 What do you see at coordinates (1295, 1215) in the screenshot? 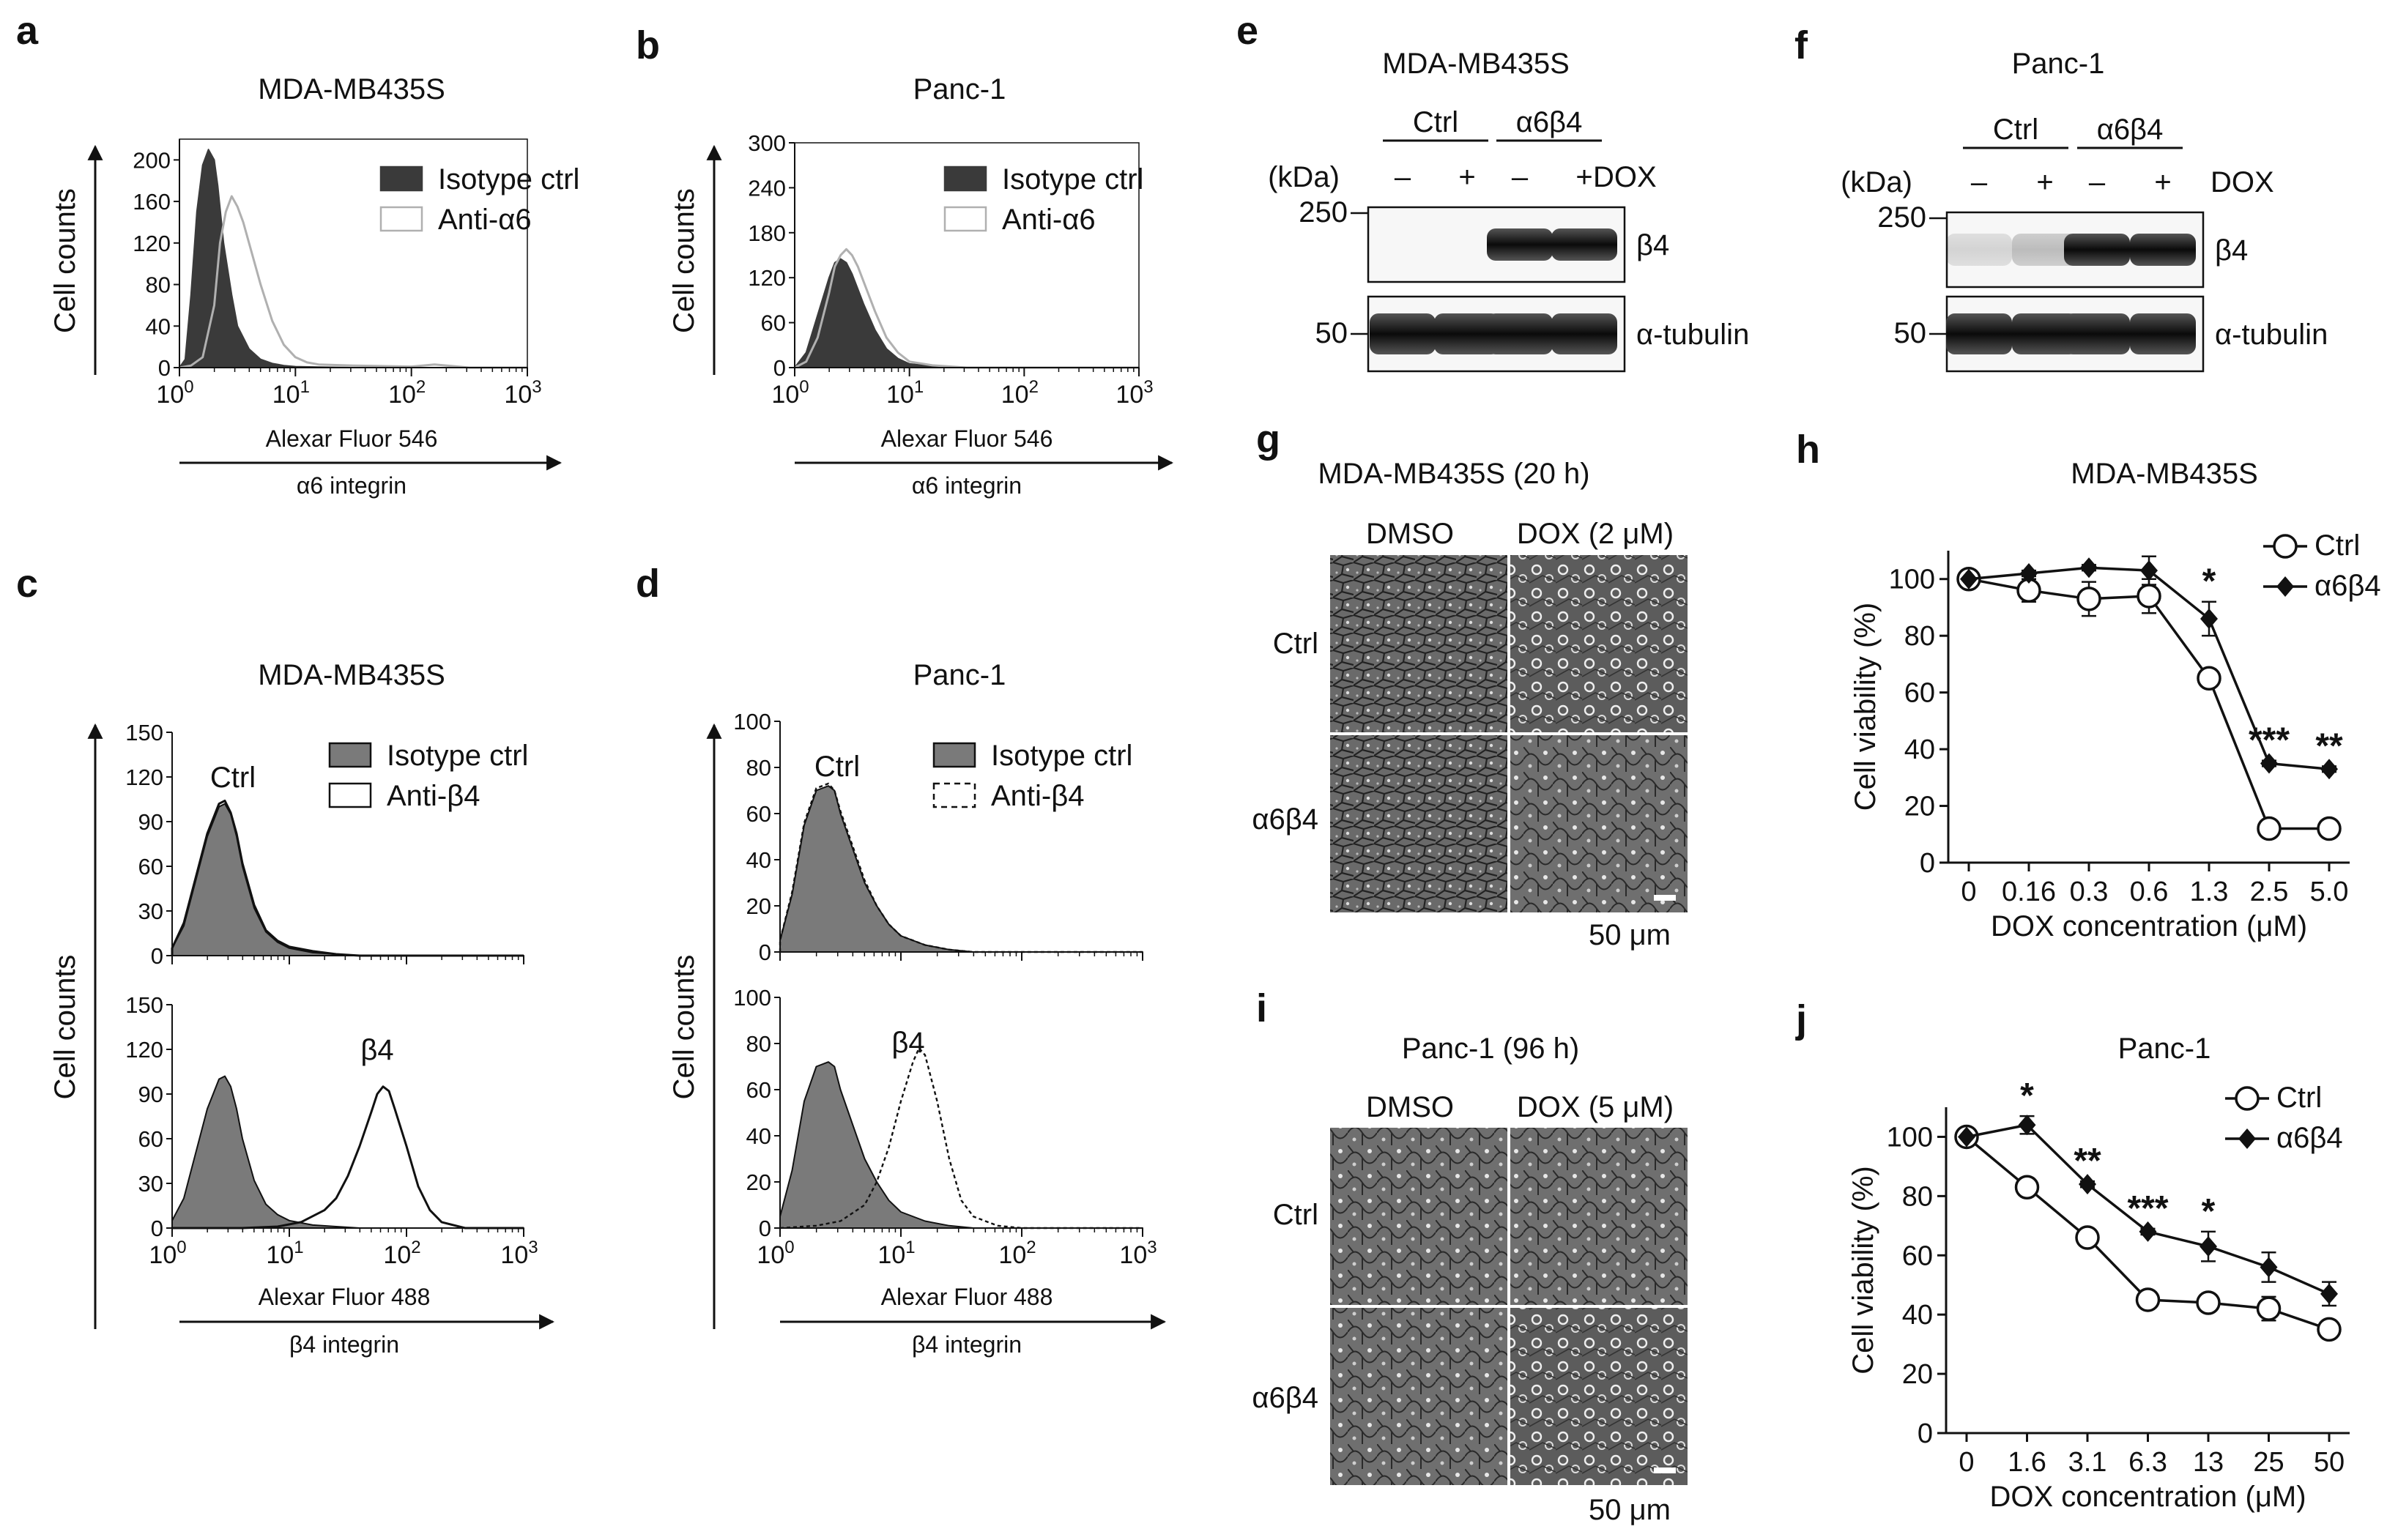
I see `micro-i-row-ctrl: Ctrl` at bounding box center [1295, 1215].